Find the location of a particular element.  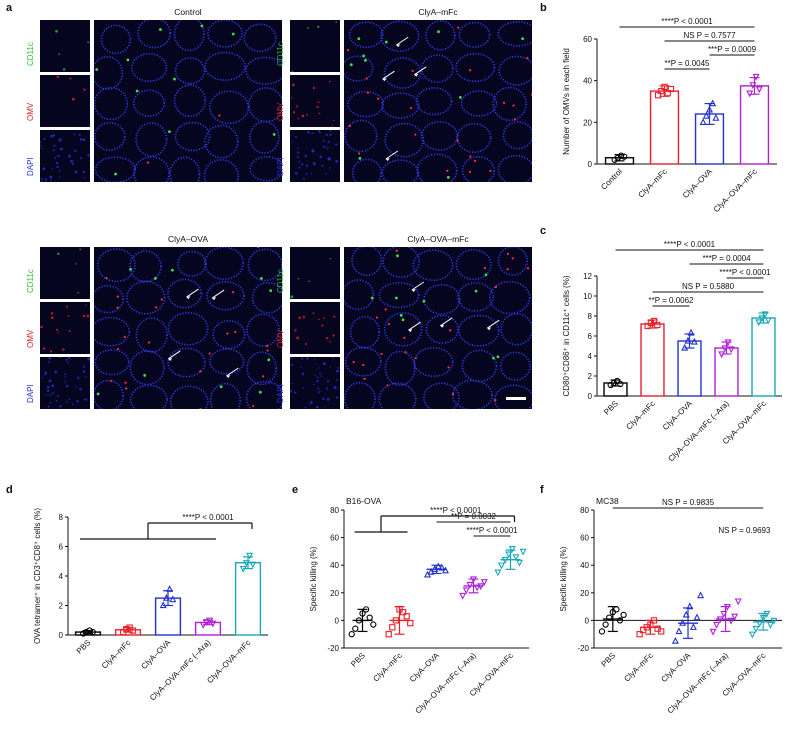

channel-label-cd11c: CD11c is located at coordinates (30, 281).